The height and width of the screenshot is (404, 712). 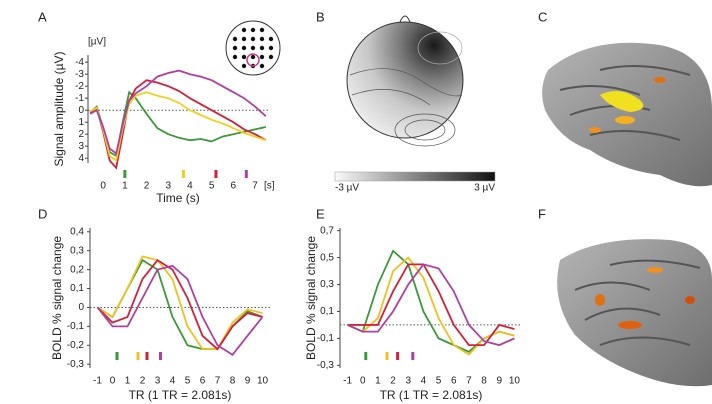 I want to click on y-tick-label: 1, so click(x=81, y=122).